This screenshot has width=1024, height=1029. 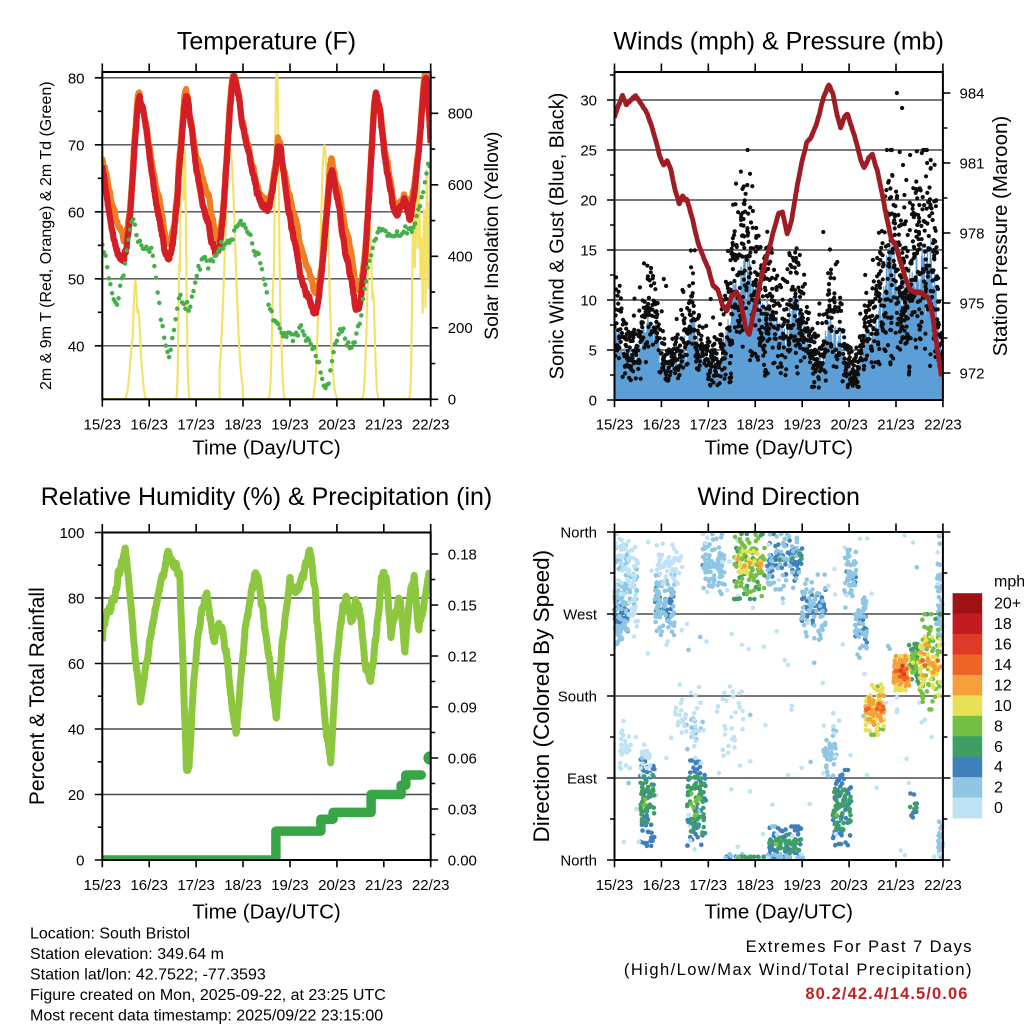 What do you see at coordinates (1003, 706) in the screenshot?
I see `svg-text: 10` at bounding box center [1003, 706].